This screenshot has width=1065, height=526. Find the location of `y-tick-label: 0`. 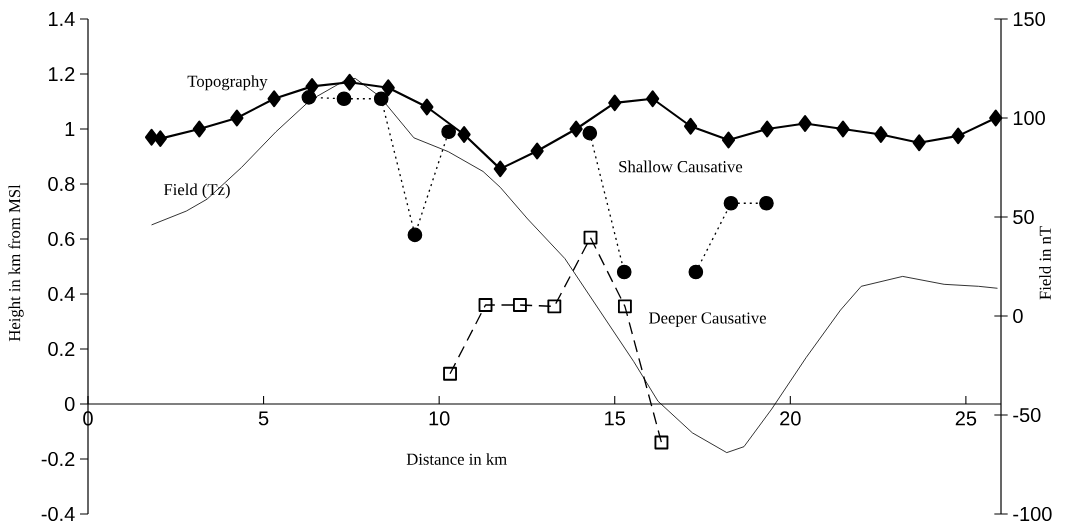

y-tick-label: 0 is located at coordinates (69, 404).